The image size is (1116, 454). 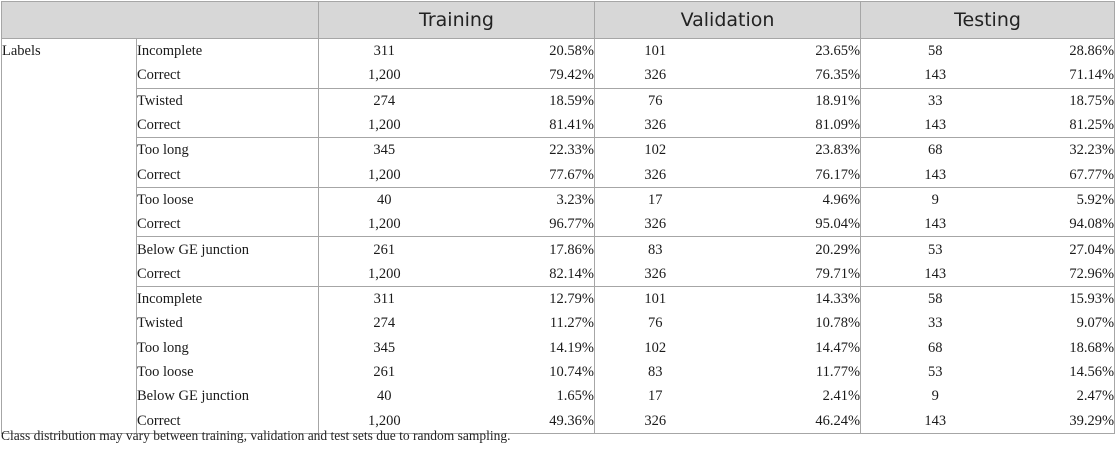 I want to click on validation-percent-cell: 2.41%, so click(x=841, y=396).